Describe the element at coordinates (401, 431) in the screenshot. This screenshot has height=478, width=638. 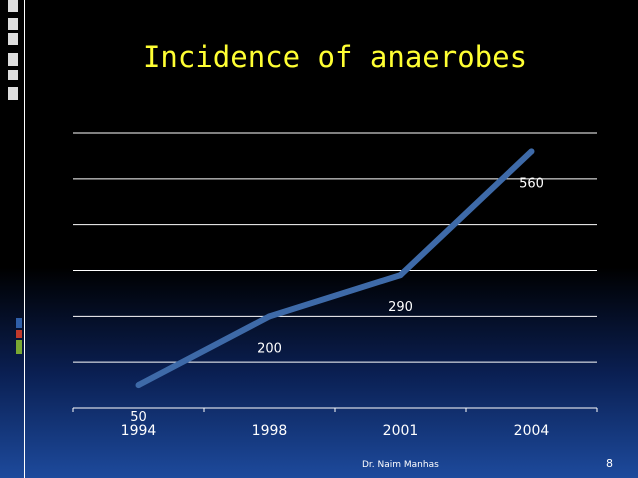
I see `x-tick-label: 2001` at that location.